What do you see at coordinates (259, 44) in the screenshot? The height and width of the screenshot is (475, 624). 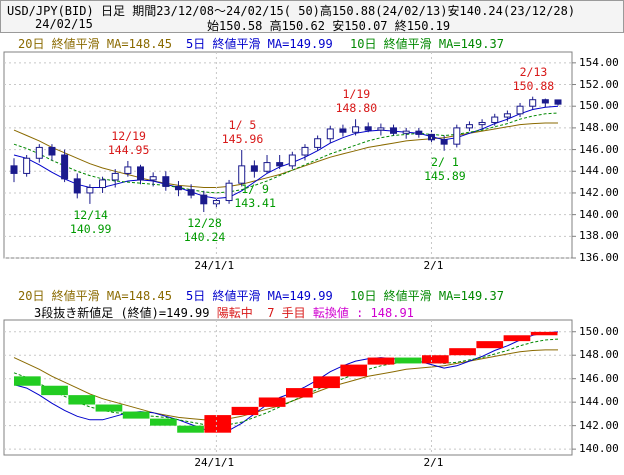 I see `legend-ma5-top: 5日 終値平滑 MA=149.99` at bounding box center [259, 44].